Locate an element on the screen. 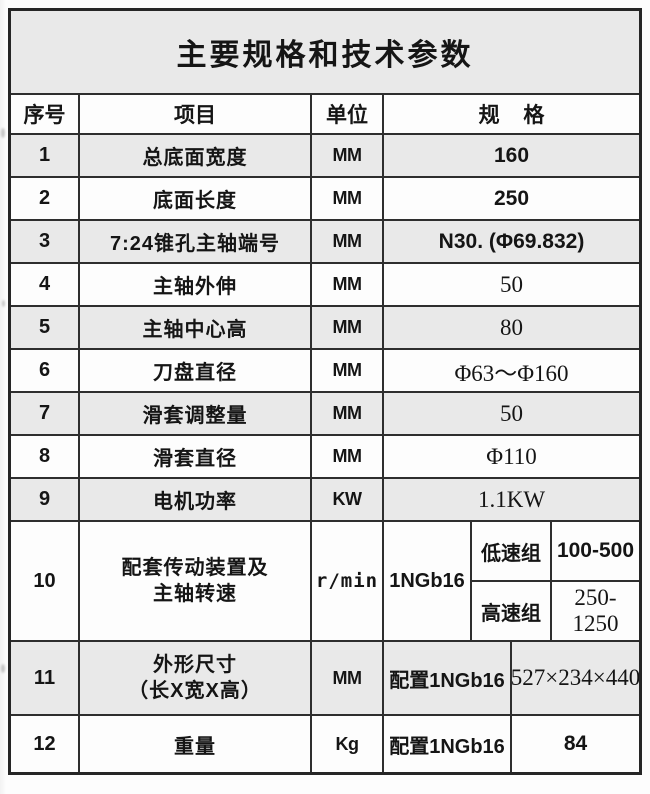 The image size is (650, 794). row-12-unit: Kg is located at coordinates (347, 744).